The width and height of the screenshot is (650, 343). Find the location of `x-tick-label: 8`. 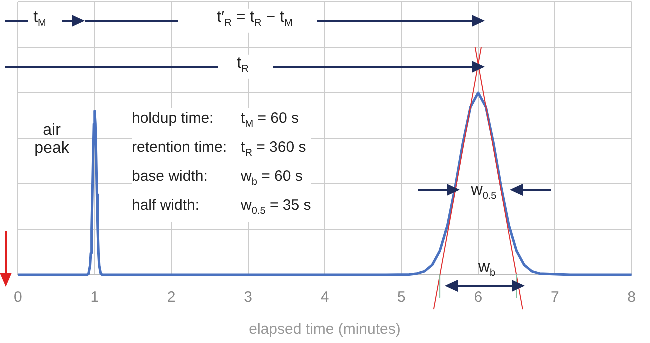

x-tick-label: 8 is located at coordinates (632, 297).